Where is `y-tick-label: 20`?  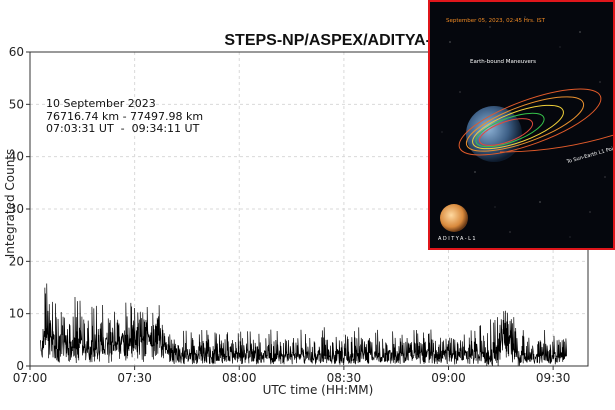 y-tick-label: 20 is located at coordinates (16, 261).